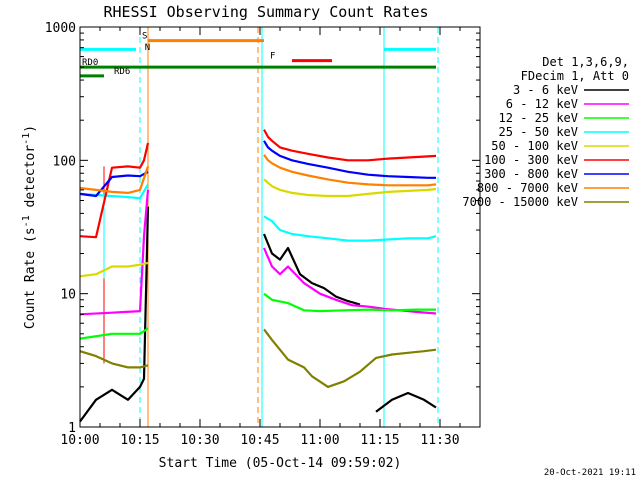 The width and height of the screenshot is (640, 480). What do you see at coordinates (379, 440) in the screenshot?
I see `x-tick-label-5: 11:15` at bounding box center [379, 440].